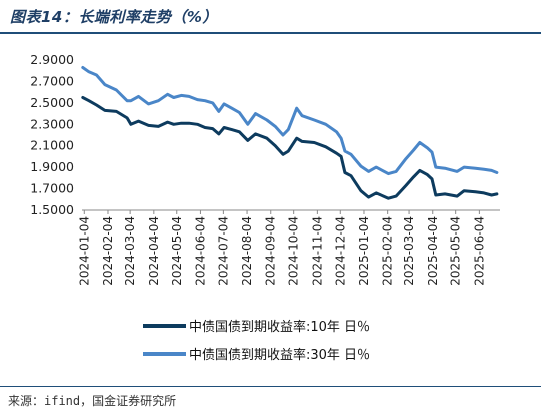 The image size is (541, 416). Describe the element at coordinates (114, 17) in the screenshot. I see `chart-title: 图表14：长端利率走势（%）` at that location.